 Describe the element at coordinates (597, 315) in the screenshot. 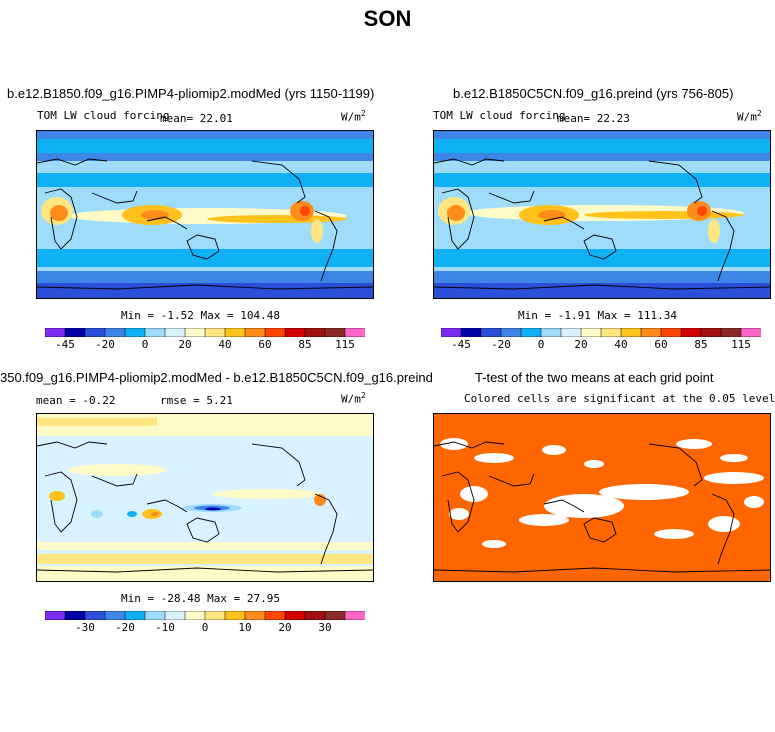

I see `panel-2-minmax: Min = -1.91 Max = 111.34` at that location.